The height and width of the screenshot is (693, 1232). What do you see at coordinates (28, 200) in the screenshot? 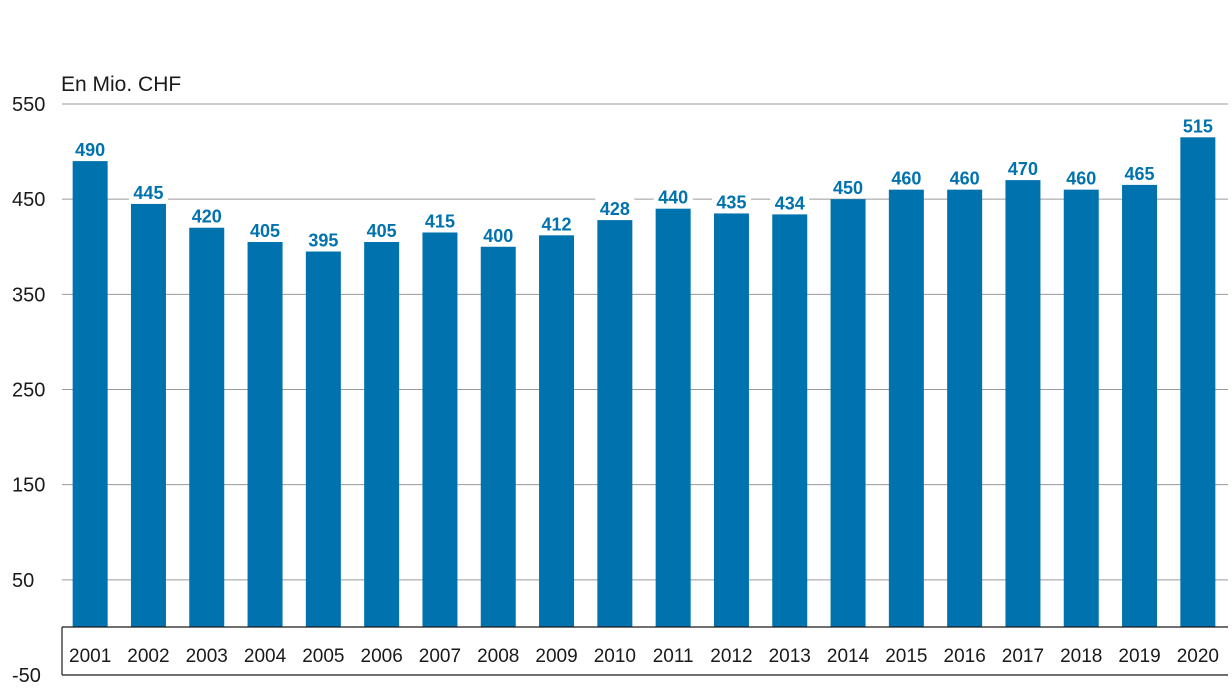
I see `y-tick-label: 450` at bounding box center [28, 200].